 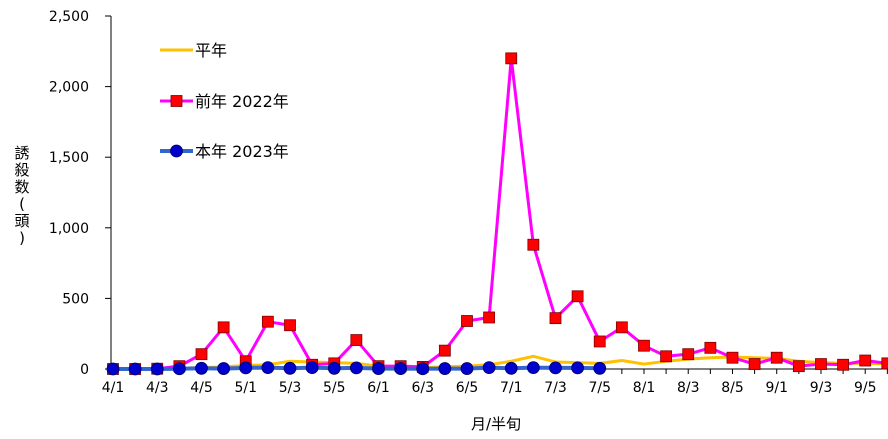 I want to click on legend-label: 前年 2022年, so click(x=242, y=101).